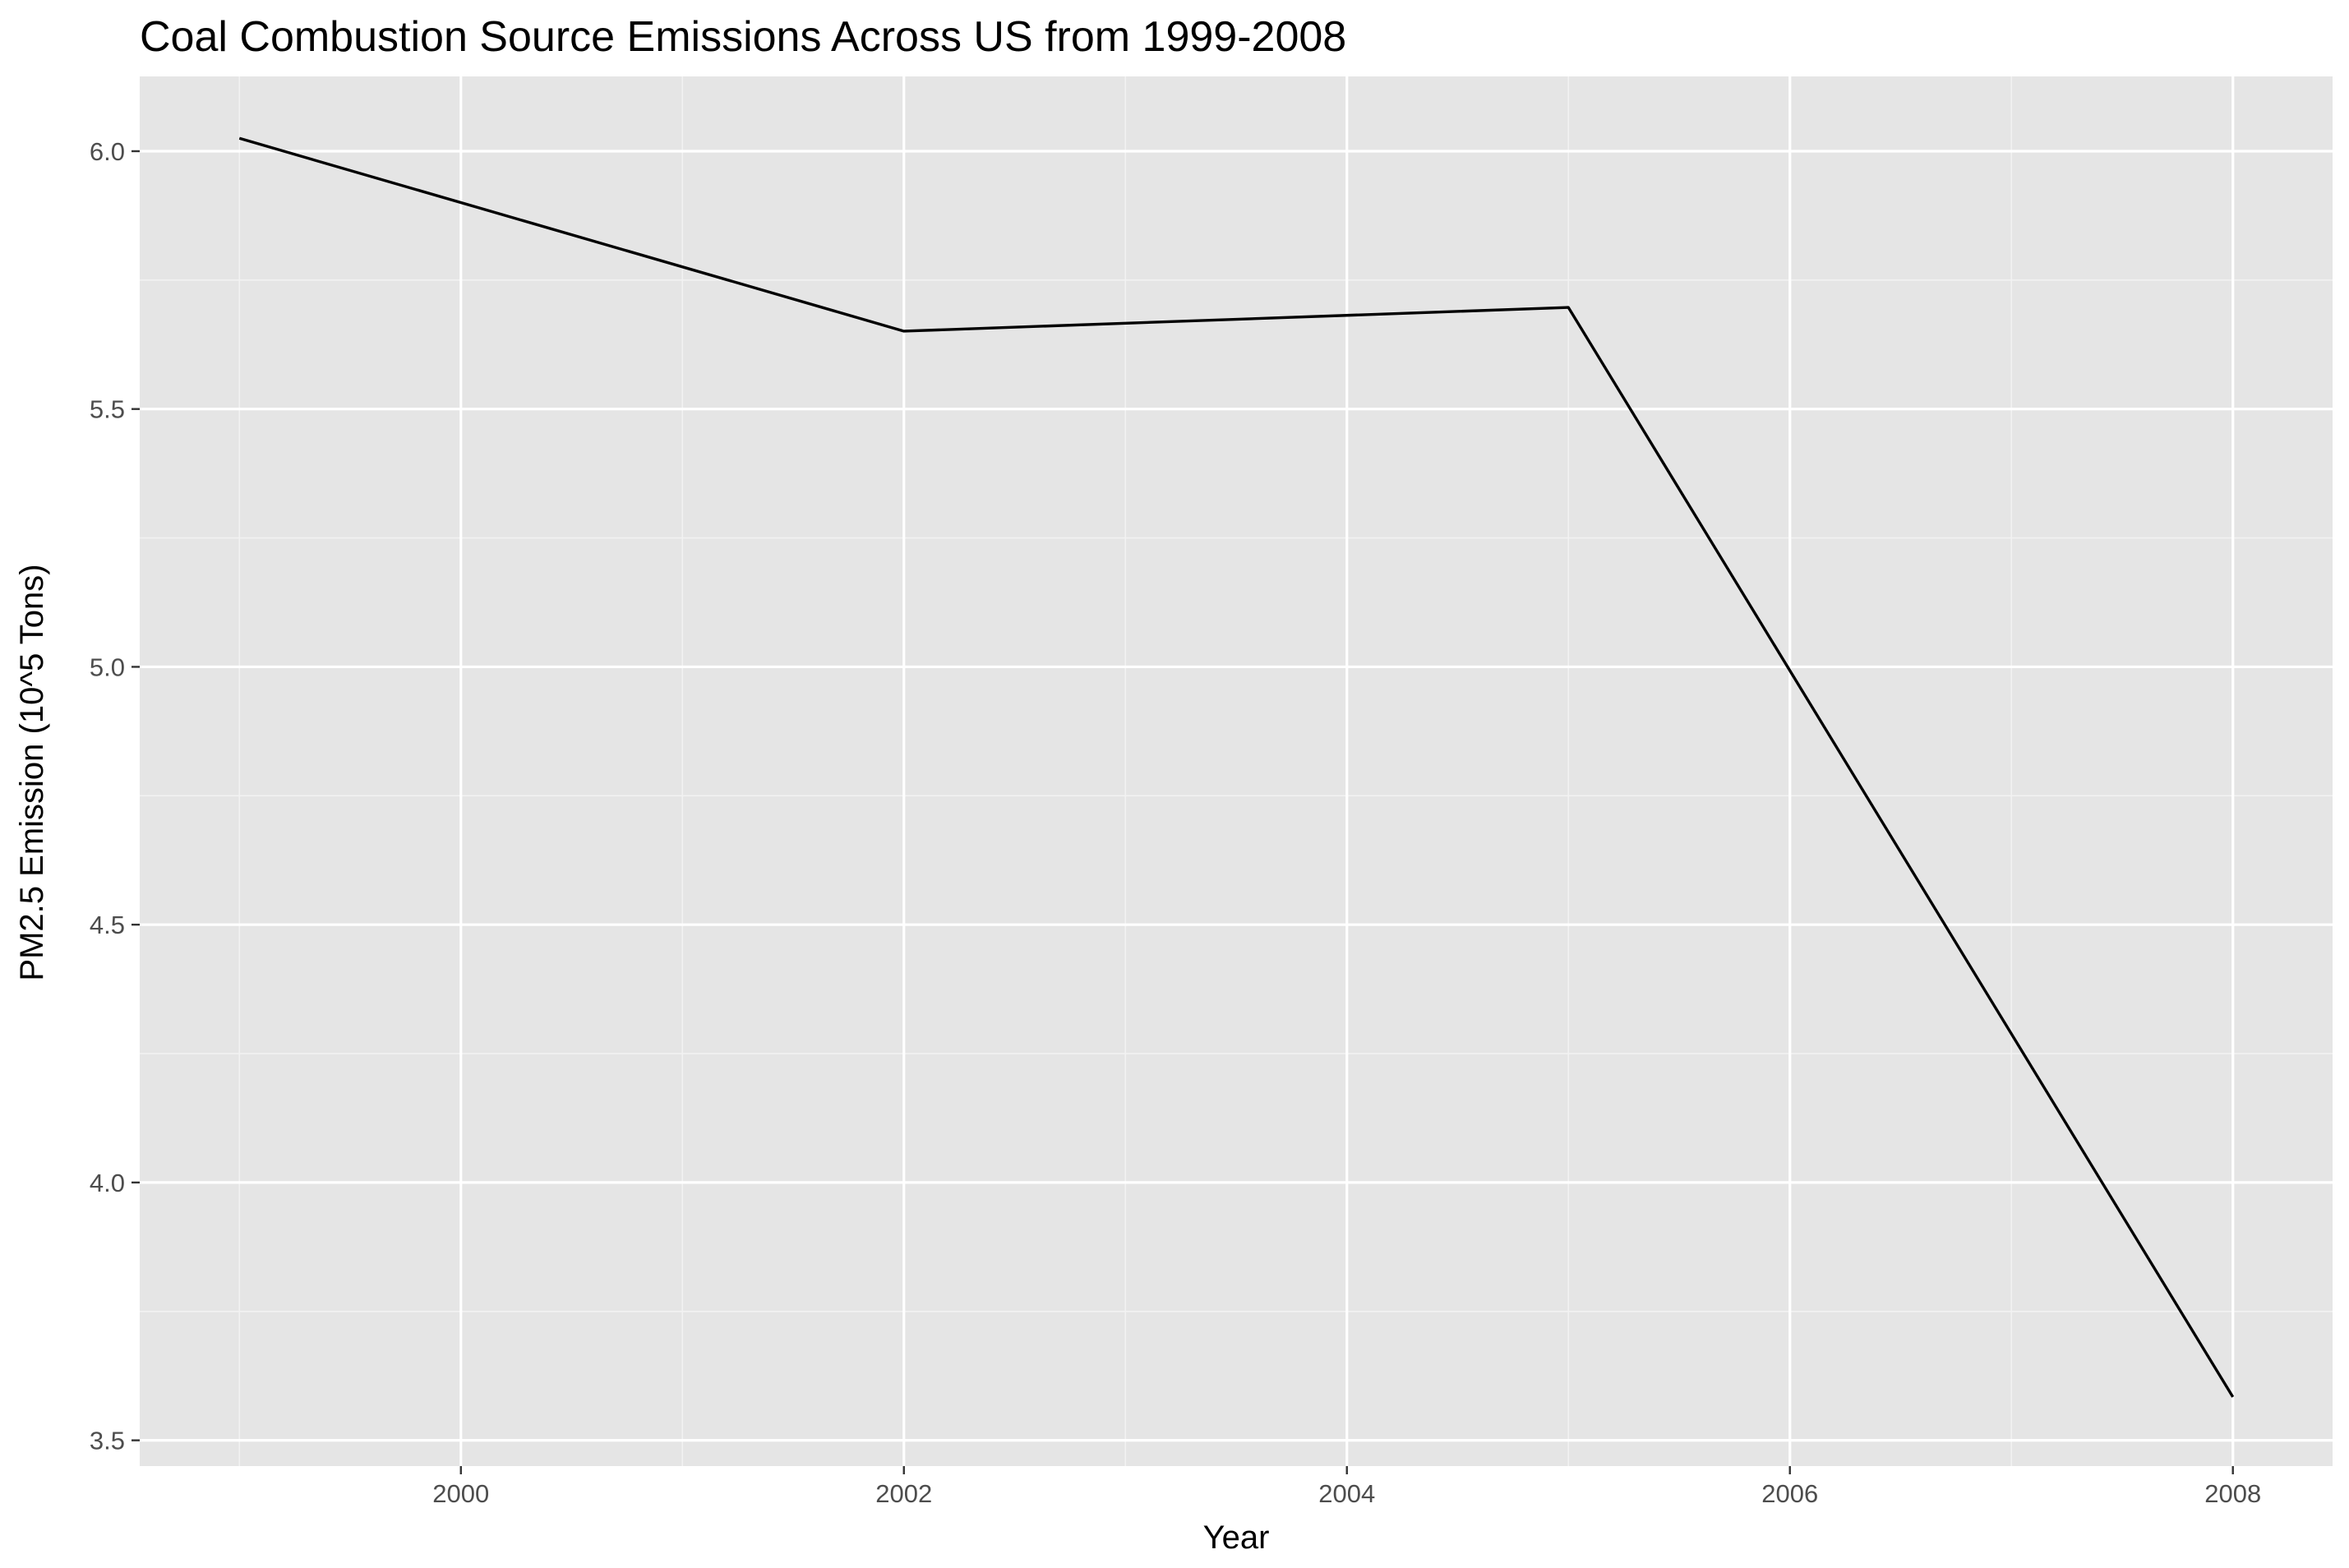  What do you see at coordinates (1236, 1538) in the screenshot?
I see `x-axis-title: Year` at bounding box center [1236, 1538].